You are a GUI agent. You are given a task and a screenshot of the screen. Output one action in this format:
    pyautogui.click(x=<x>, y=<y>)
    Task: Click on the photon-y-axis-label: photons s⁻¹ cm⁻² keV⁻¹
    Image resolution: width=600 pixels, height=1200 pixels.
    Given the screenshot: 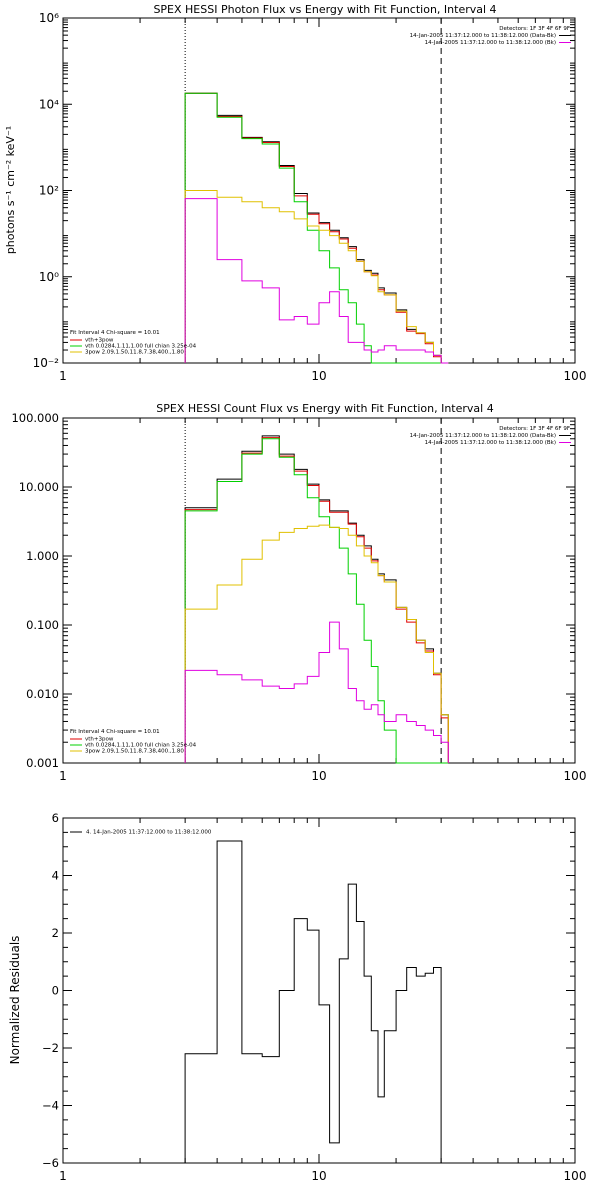 What is the action you would take?
    pyautogui.click(x=10, y=190)
    